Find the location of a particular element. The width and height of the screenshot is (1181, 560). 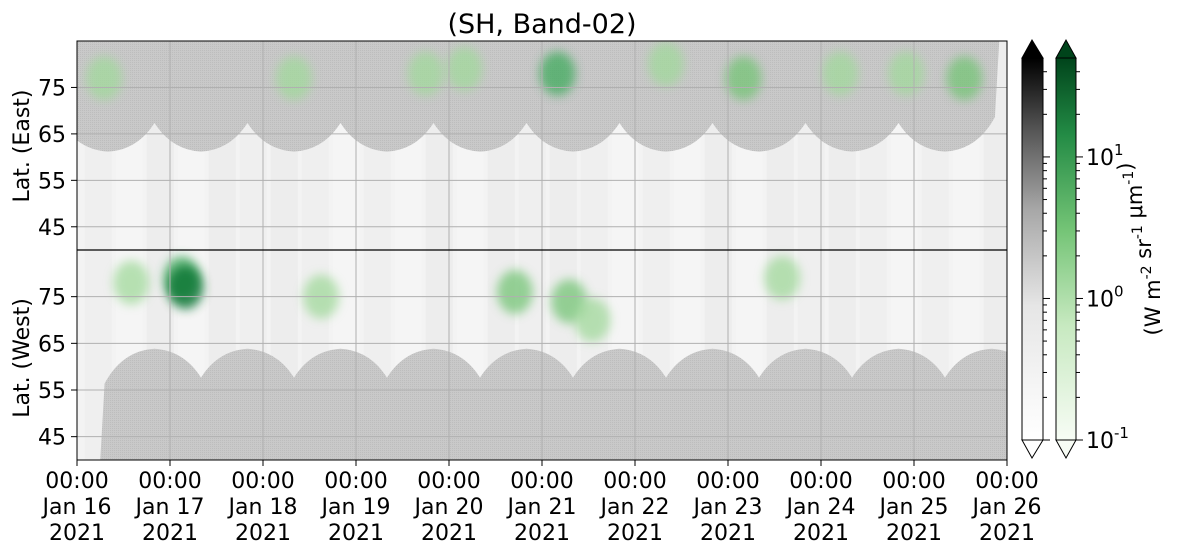

x-tick-label: Jan 22 is located at coordinates (634, 507).